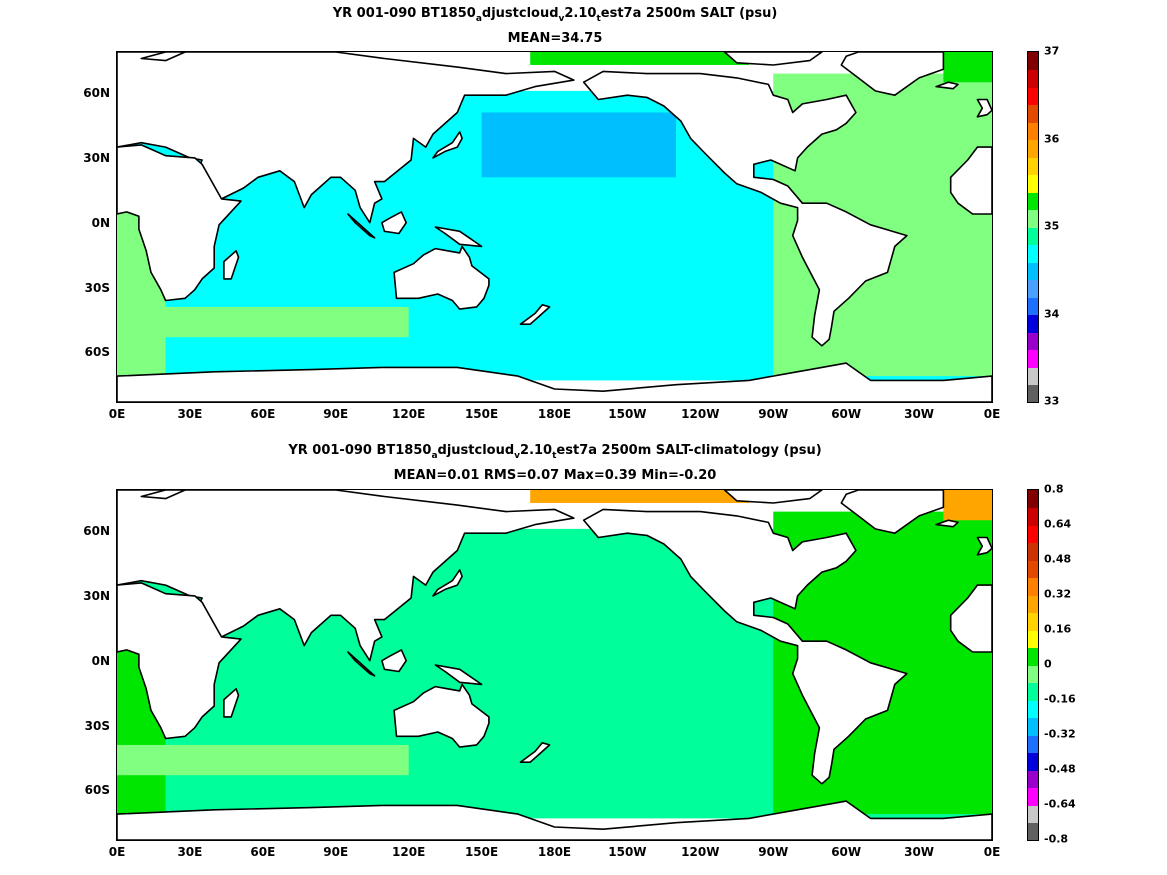  What do you see at coordinates (1052, 313) in the screenshot?
I see `colorbar-tick-label: 34` at bounding box center [1052, 313].